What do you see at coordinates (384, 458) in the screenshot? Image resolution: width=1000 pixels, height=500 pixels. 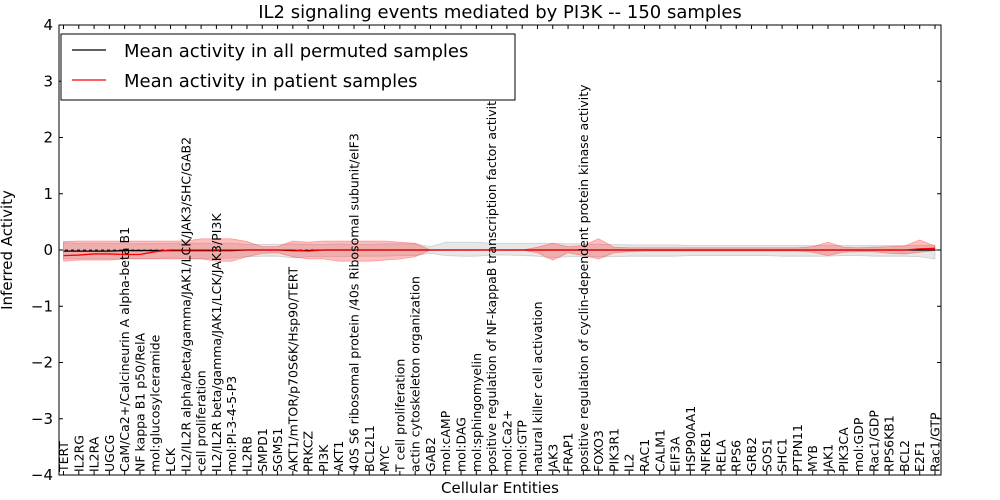 I see `x-tick-label: MYC` at bounding box center [384, 458].